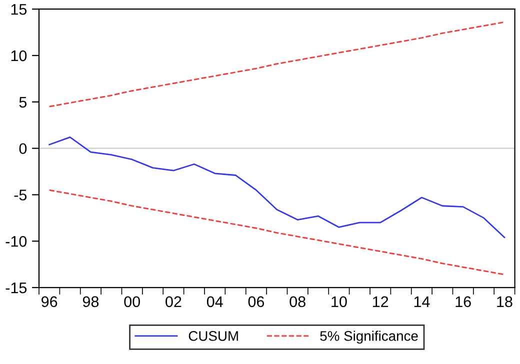 The image size is (520, 364). Describe the element at coordinates (132, 302) in the screenshot. I see `x-tick-label: 00` at that location.